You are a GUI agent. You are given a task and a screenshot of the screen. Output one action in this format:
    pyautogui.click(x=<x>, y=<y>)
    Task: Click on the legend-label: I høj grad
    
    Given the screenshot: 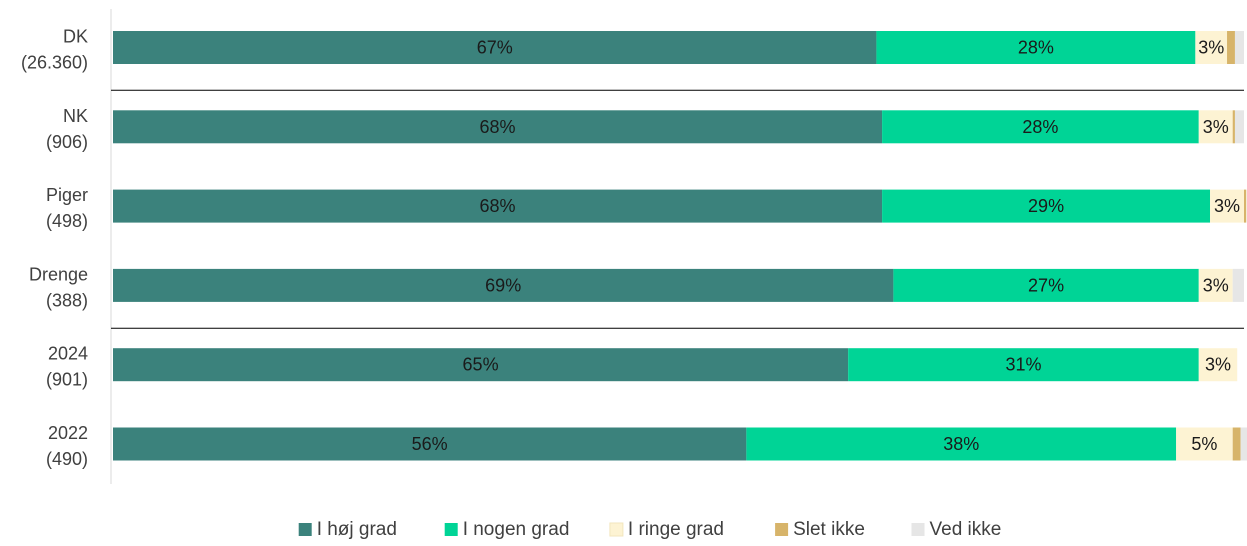 What is the action you would take?
    pyautogui.click(x=357, y=529)
    